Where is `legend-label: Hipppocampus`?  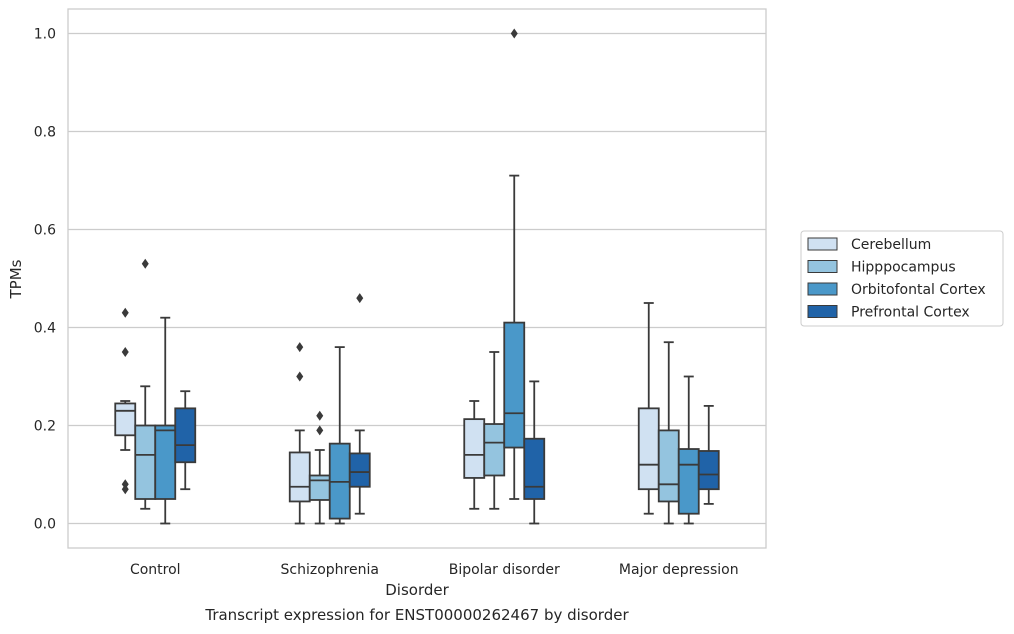 legend-label: Hipppocampus is located at coordinates (903, 268).